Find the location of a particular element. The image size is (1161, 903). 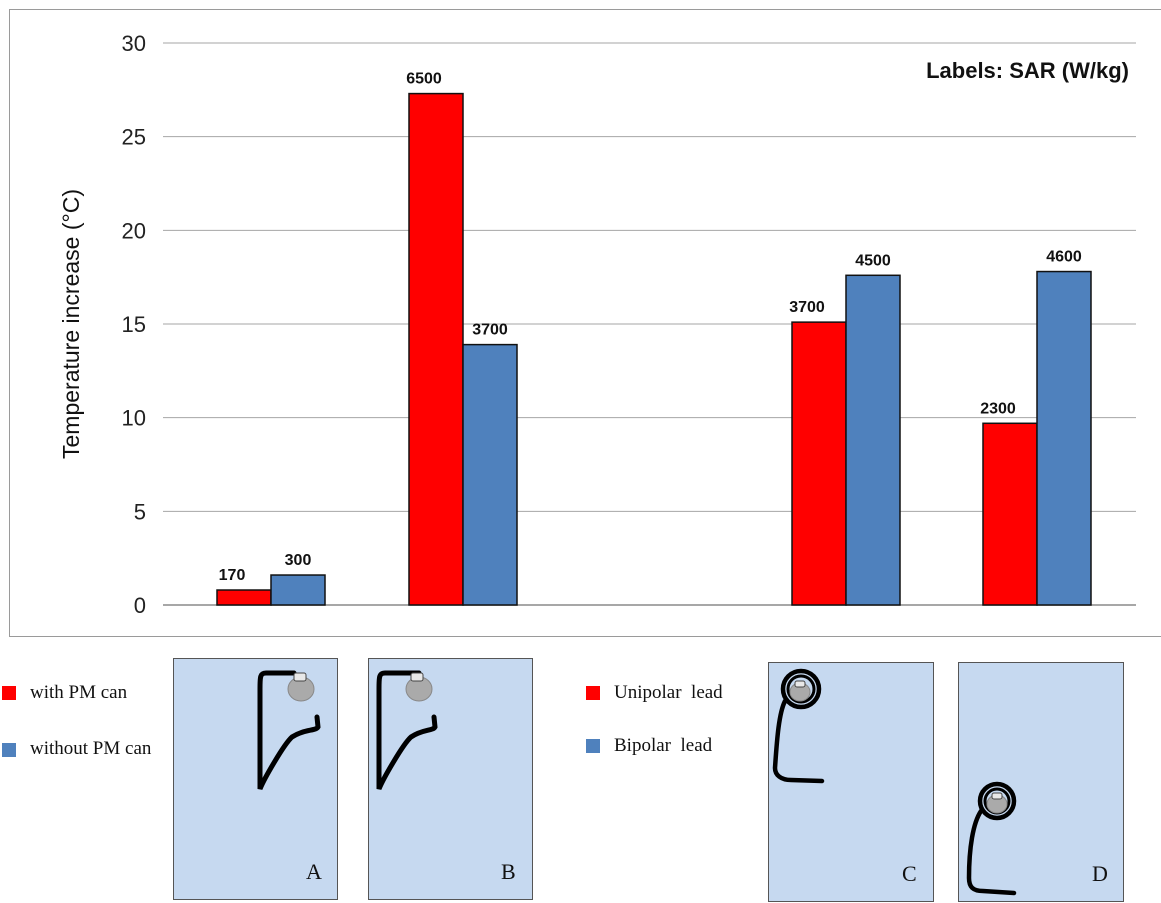

panel-letter-c: C is located at coordinates (909, 873).